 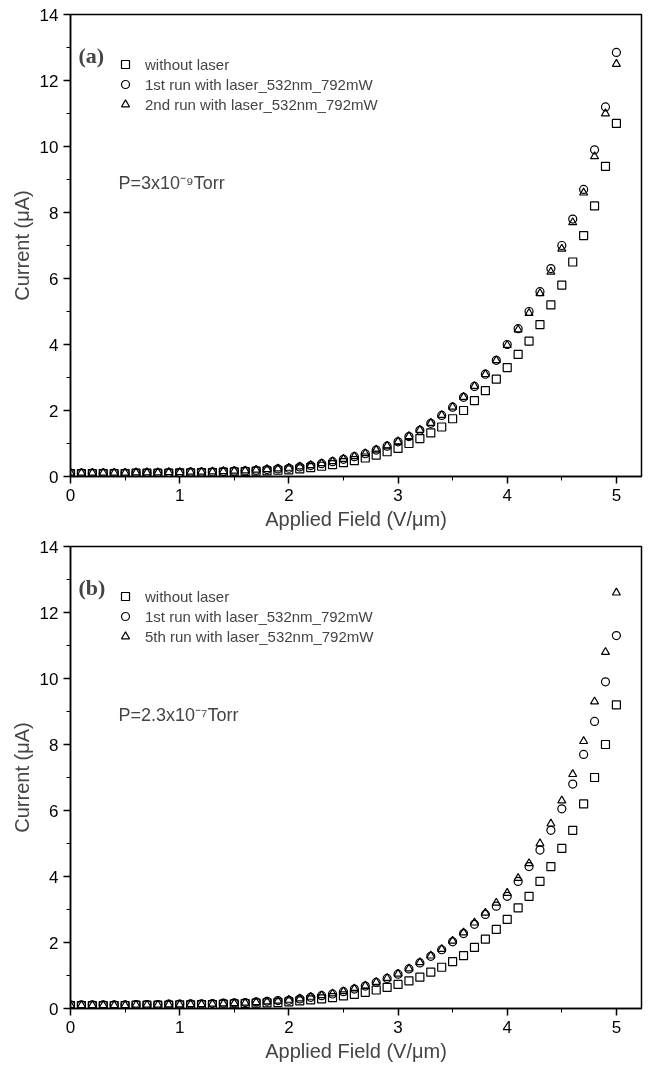 What do you see at coordinates (92, 587) in the screenshot?
I see `annotation: (b)` at bounding box center [92, 587].